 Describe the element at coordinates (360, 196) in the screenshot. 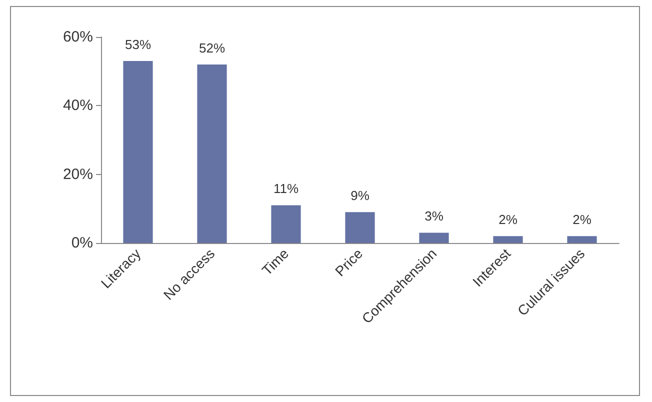

I see `data-label: 9%` at that location.